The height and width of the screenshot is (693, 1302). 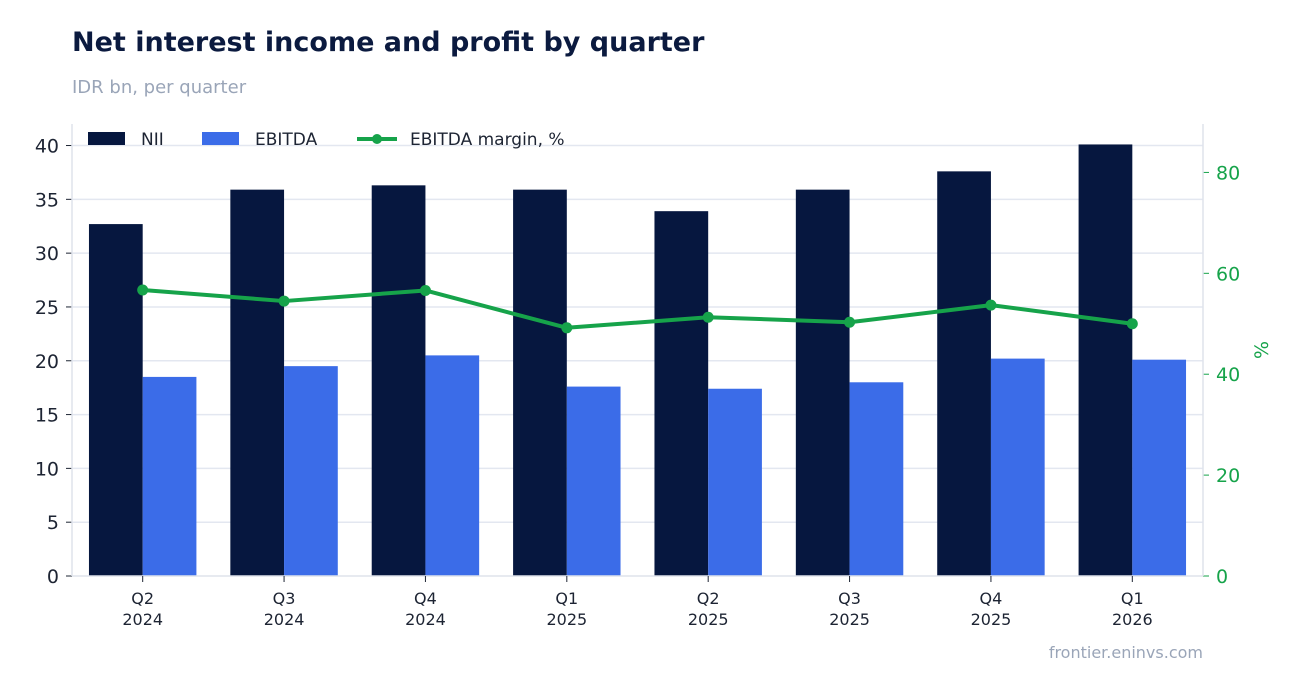 What do you see at coordinates (159, 87) in the screenshot?
I see `chart-subtitle: IDR bn, per quarter` at bounding box center [159, 87].